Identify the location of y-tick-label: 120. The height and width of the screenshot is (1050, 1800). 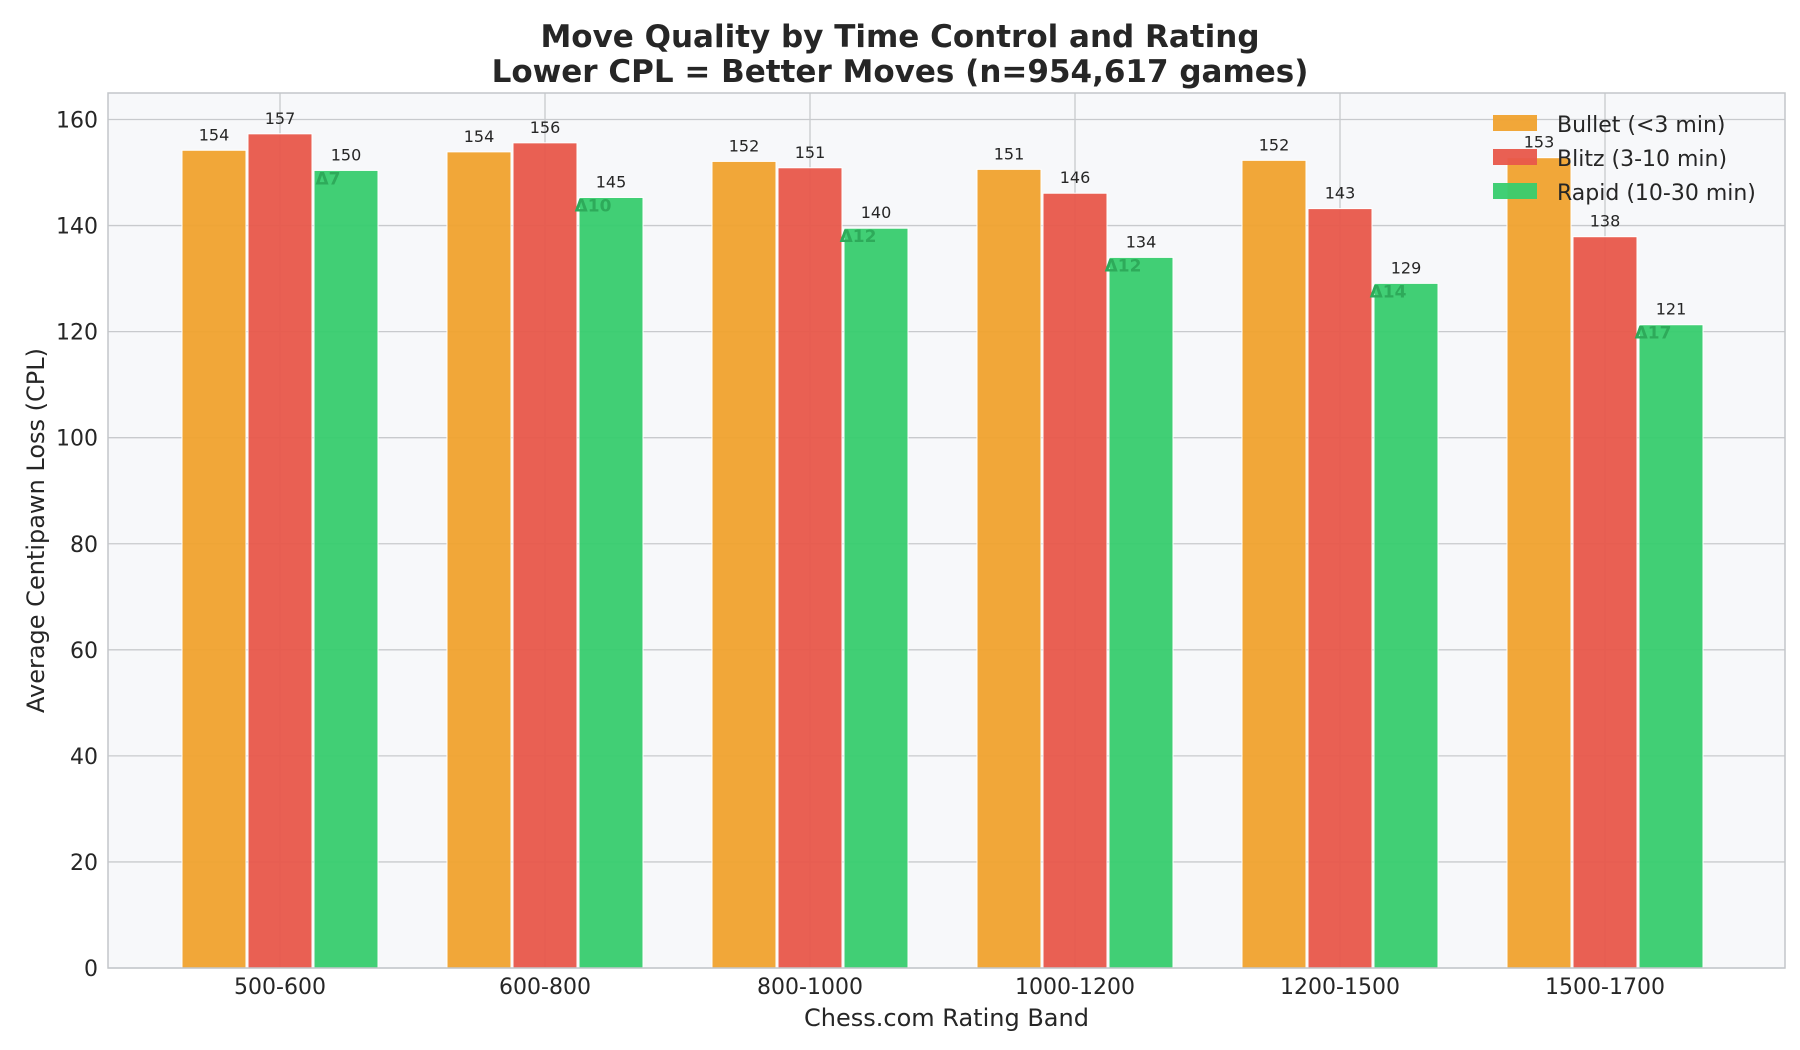
(77, 333).